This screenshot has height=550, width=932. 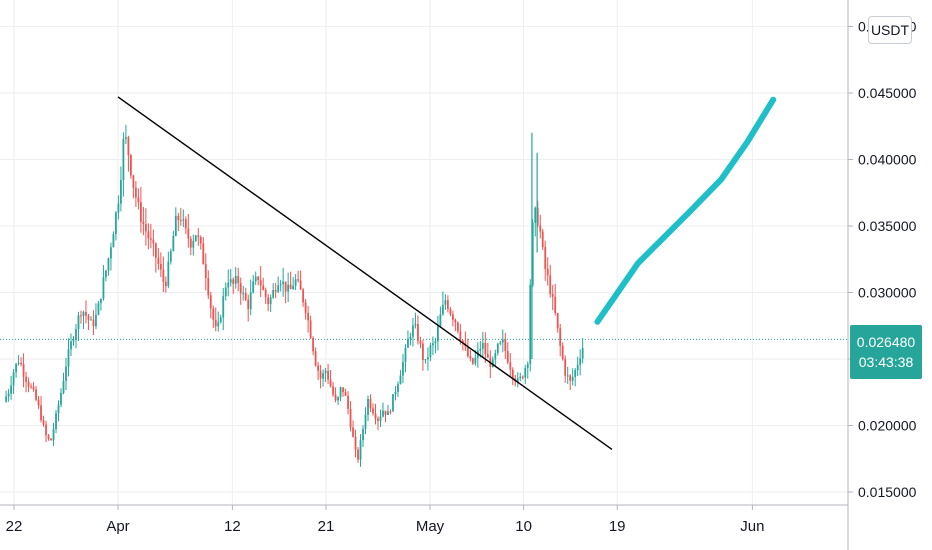 What do you see at coordinates (886, 342) in the screenshot?
I see `last-price-label: 0.026480` at bounding box center [886, 342].